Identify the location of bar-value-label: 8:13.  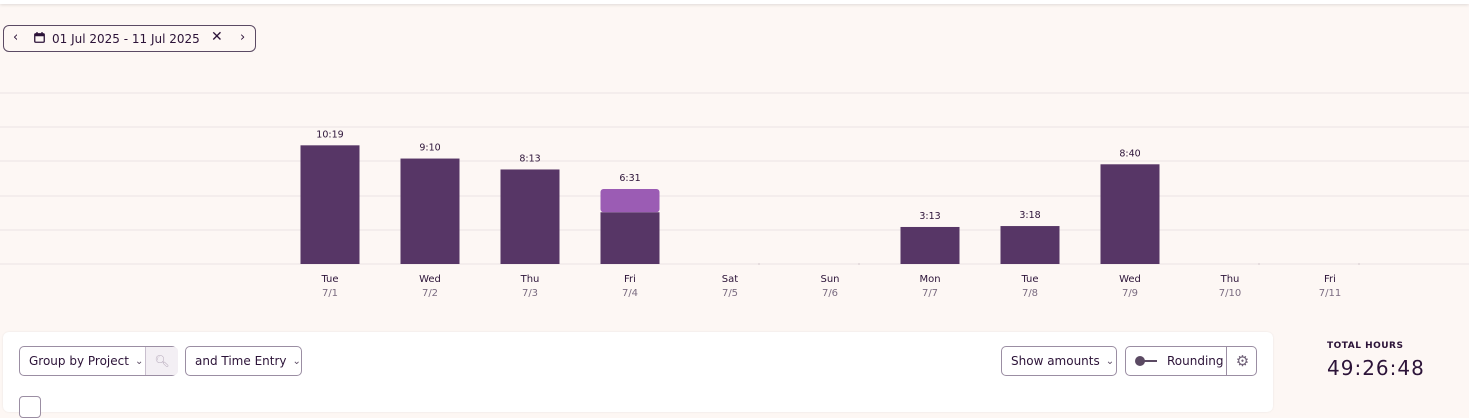
(529, 158).